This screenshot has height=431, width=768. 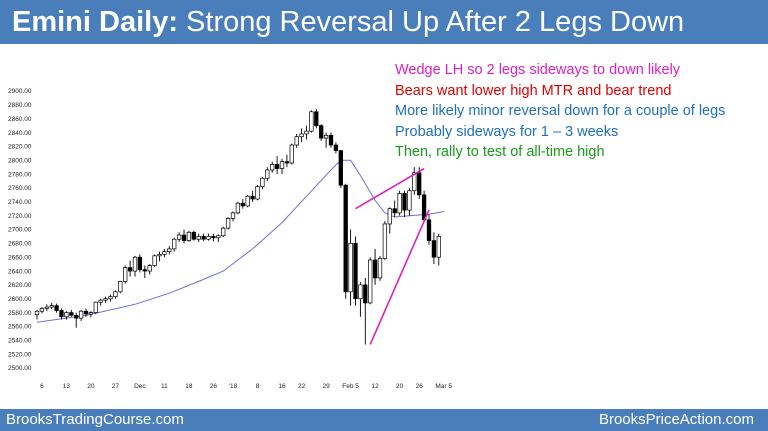 What do you see at coordinates (350, 386) in the screenshot?
I see `x-tick-label: Feb 5` at bounding box center [350, 386].